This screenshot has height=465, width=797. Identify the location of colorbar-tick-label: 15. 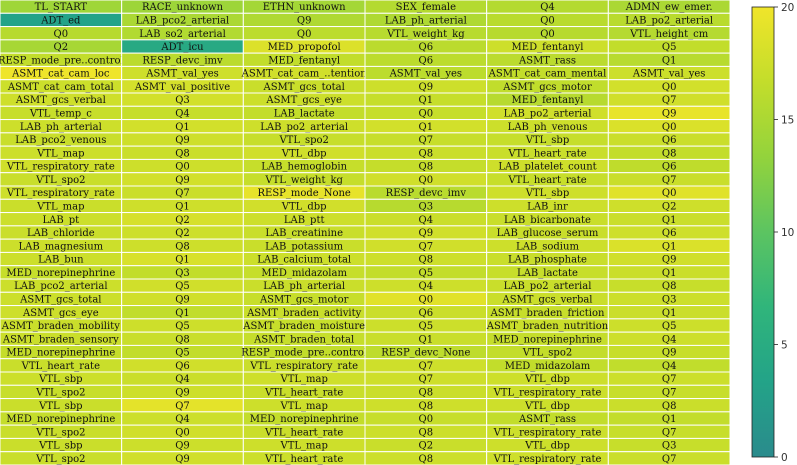
(787, 120).